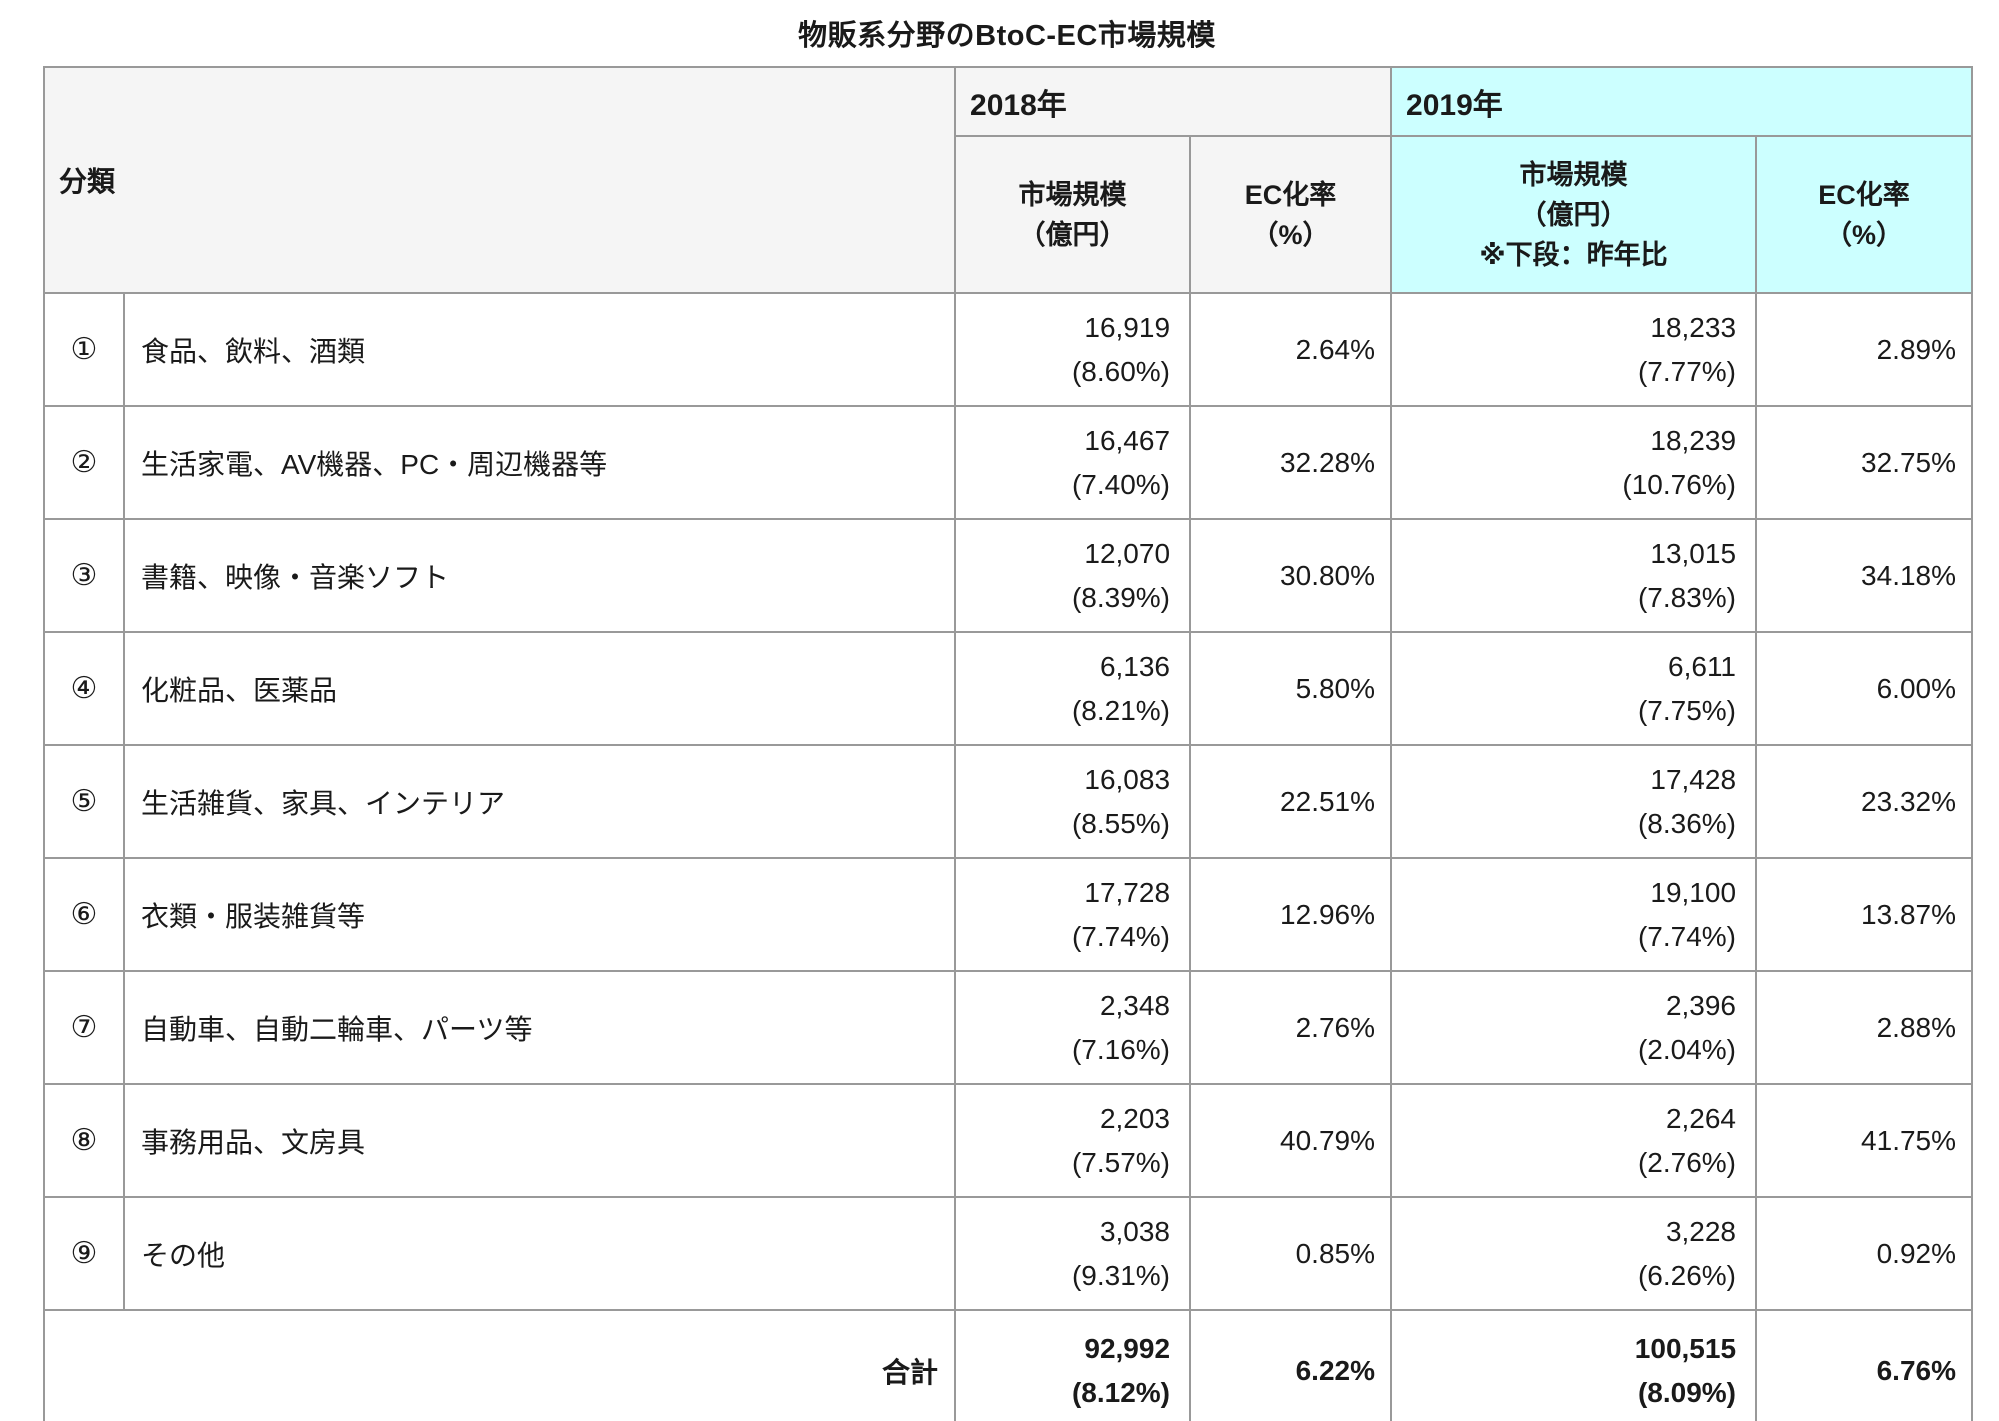  Describe the element at coordinates (1073, 349) in the screenshot. I see `market-size-2018-cell: 16,919 (8.60%)` at that location.